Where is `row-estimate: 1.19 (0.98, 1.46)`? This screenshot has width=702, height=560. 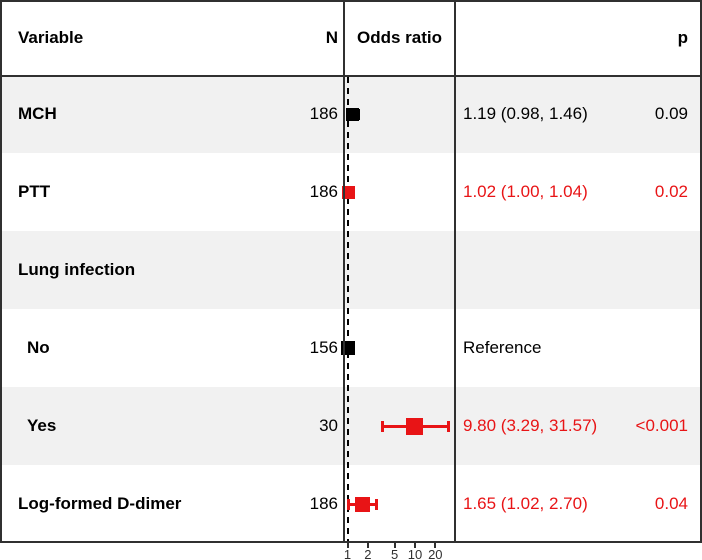 row-estimate: 1.19 (0.98, 1.46) is located at coordinates (525, 113).